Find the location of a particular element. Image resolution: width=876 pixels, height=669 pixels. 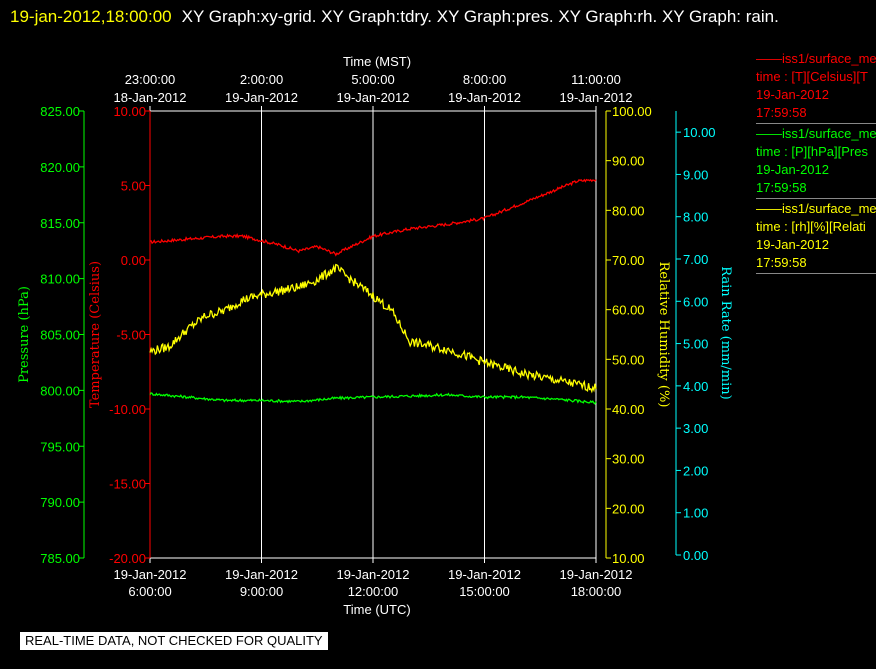

x-axis-title-top: Time (MST) is located at coordinates (377, 61).